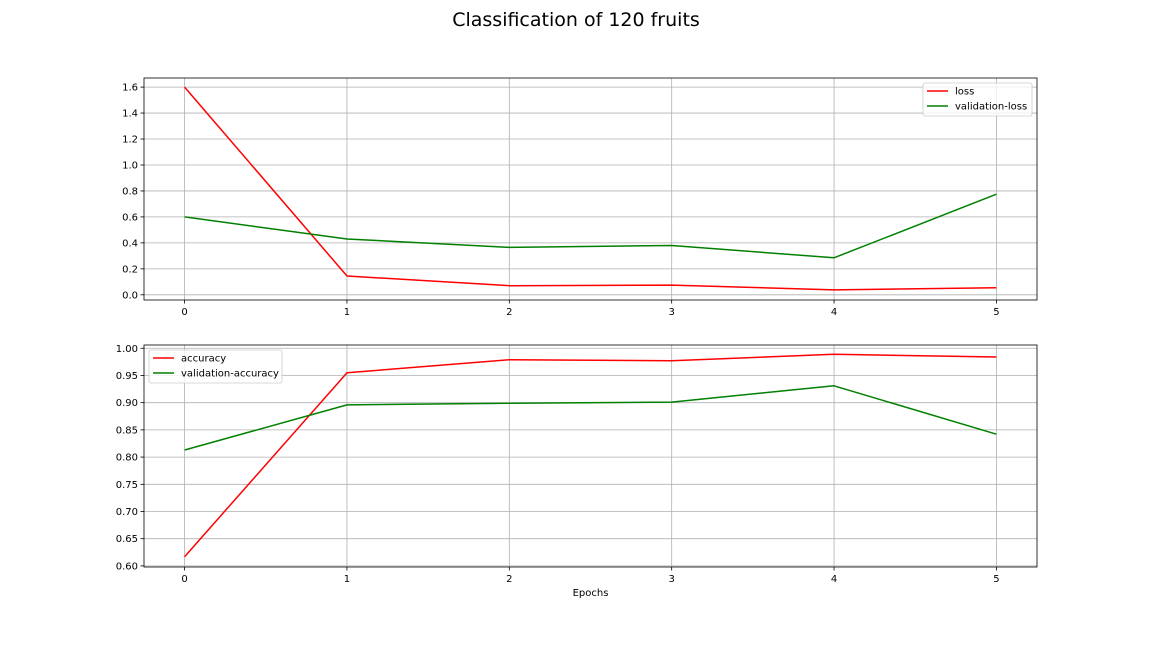 Image resolution: width=1152 pixels, height=648 pixels. What do you see at coordinates (127, 566) in the screenshot?
I see `y-tick-label: 0.60` at bounding box center [127, 566].